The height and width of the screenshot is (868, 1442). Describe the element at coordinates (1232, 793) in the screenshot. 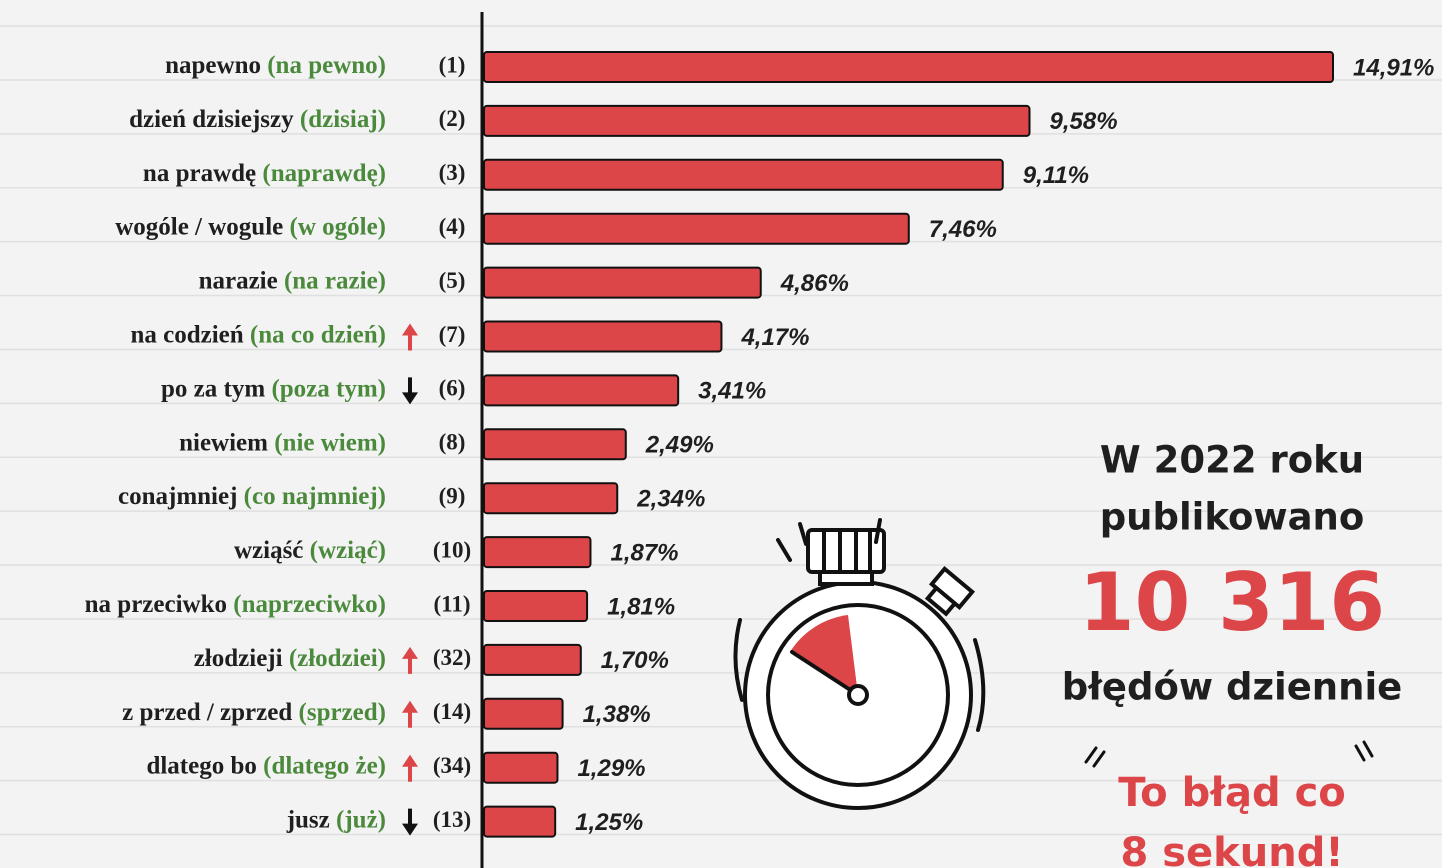

I see `sidebar-quote: To błąd co` at that location.